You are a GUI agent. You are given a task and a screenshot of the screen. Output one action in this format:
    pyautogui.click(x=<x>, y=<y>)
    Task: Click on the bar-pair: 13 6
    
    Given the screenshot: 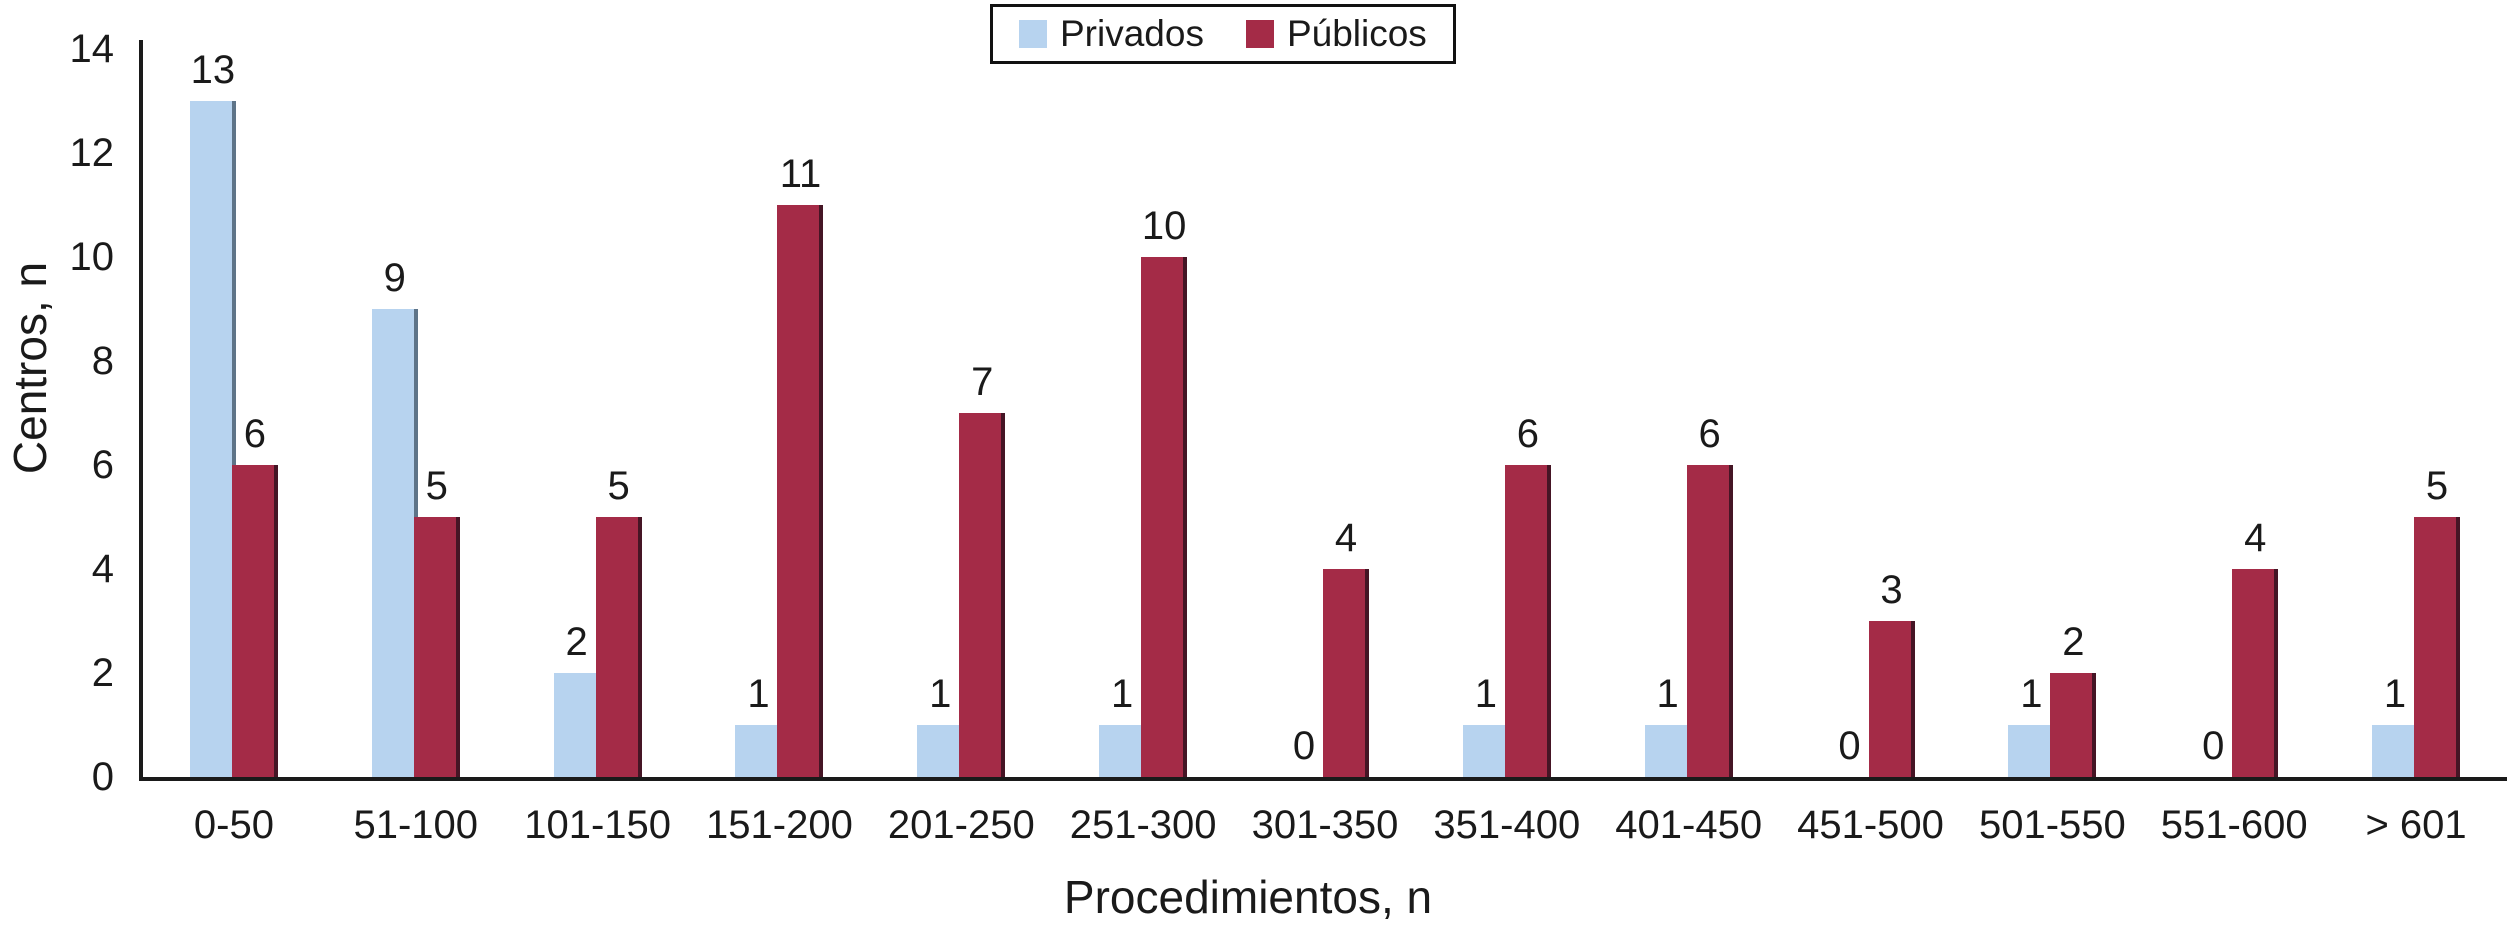 What is the action you would take?
    pyautogui.click(x=233, y=413)
    